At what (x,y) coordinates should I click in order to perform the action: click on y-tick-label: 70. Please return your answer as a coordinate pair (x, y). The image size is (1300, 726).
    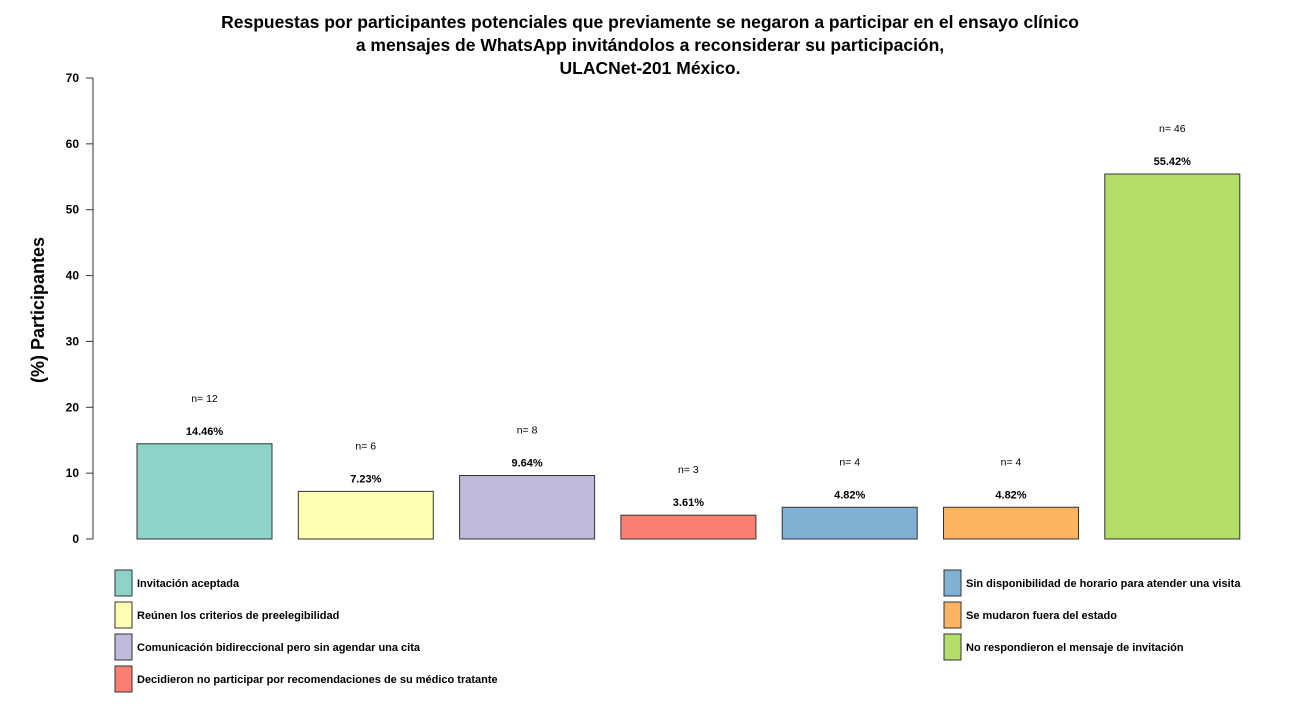
    Looking at the image, I should click on (73, 78).